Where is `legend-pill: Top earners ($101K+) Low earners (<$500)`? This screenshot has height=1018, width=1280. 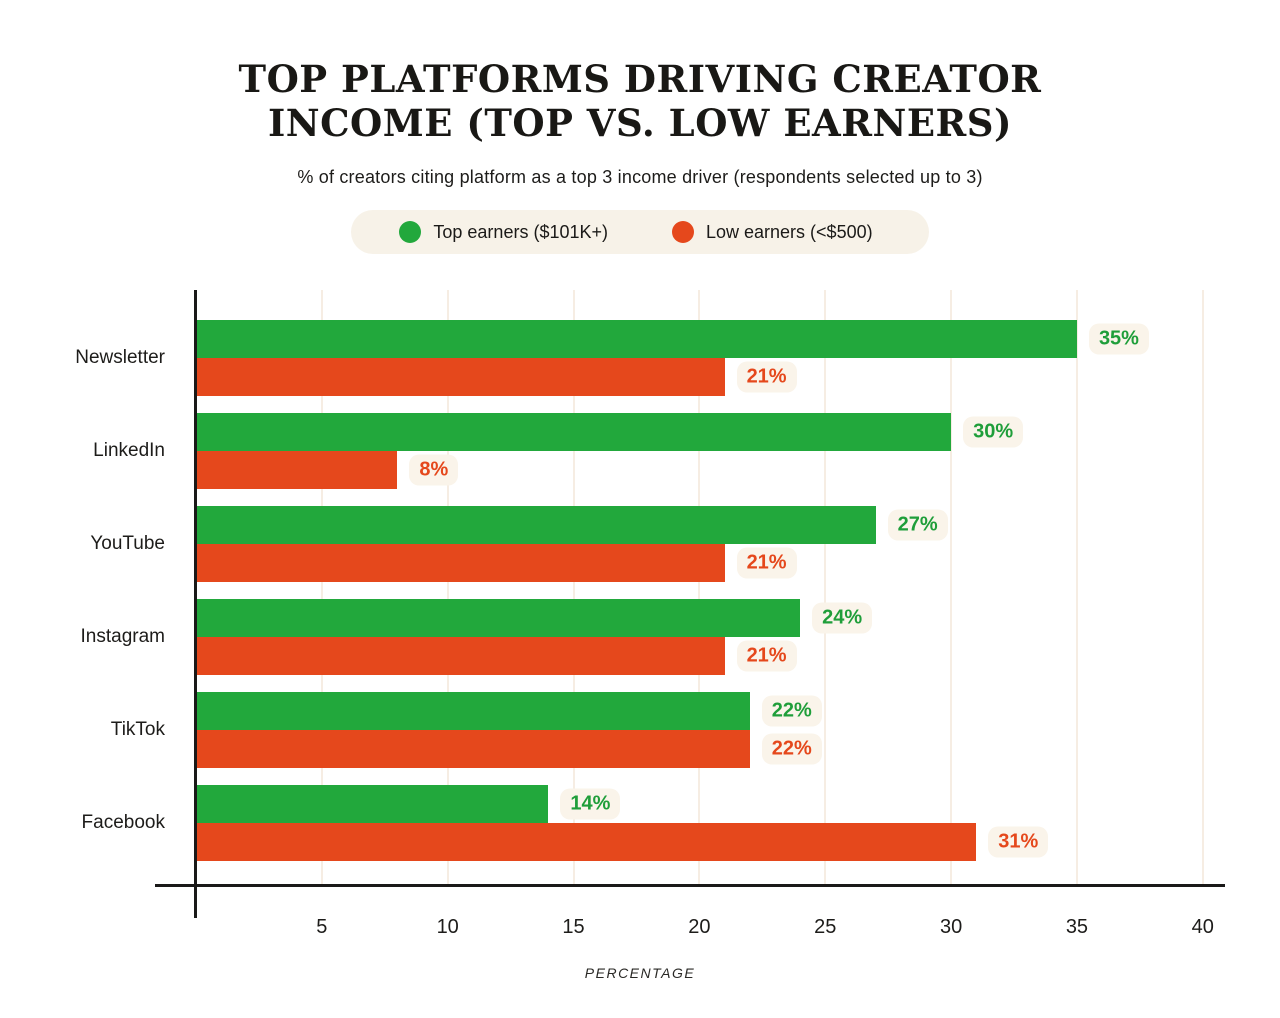 legend-pill: Top earners ($101K+) Low earners (<$500) is located at coordinates (640, 232).